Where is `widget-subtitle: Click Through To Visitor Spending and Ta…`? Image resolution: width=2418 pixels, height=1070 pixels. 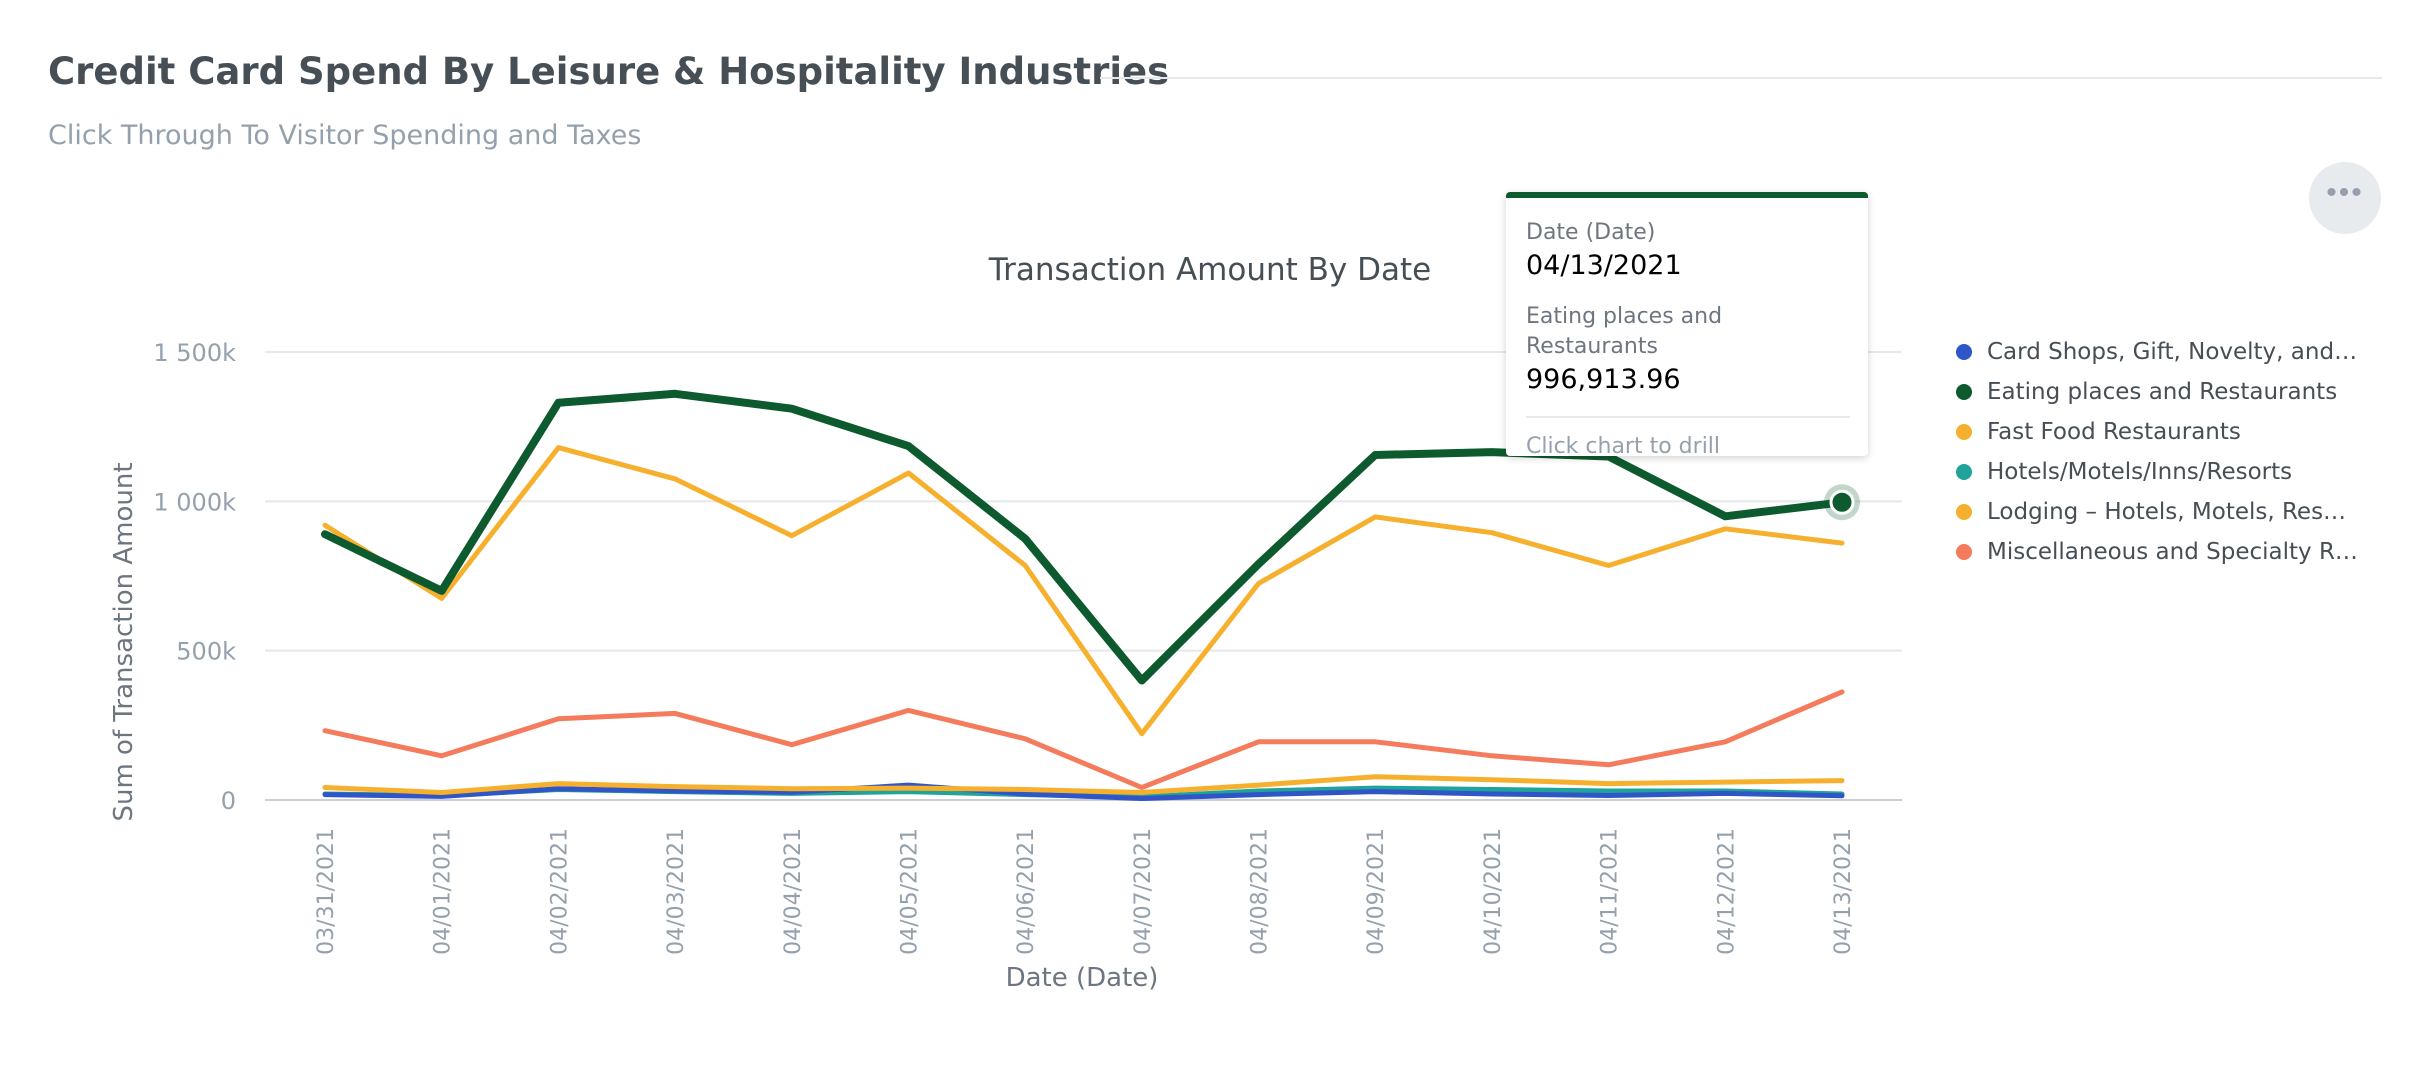 widget-subtitle: Click Through To Visitor Spending and Ta… is located at coordinates (345, 135).